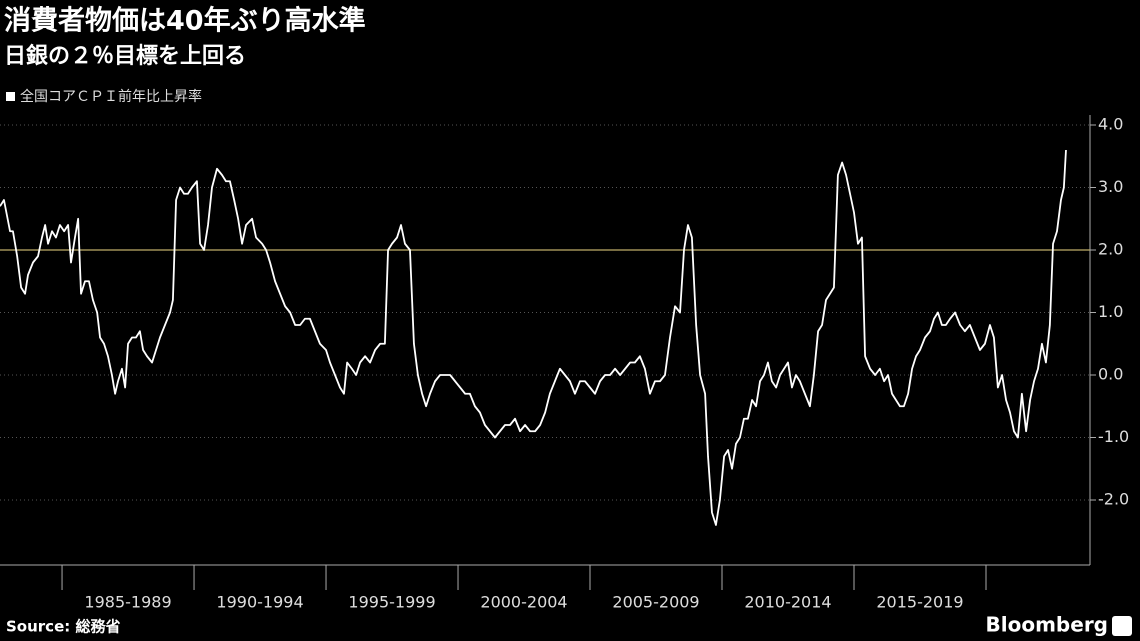 This screenshot has width=1140, height=641. I want to click on chart-subtitle: 日銀の２％目標を上回る, so click(125, 56).